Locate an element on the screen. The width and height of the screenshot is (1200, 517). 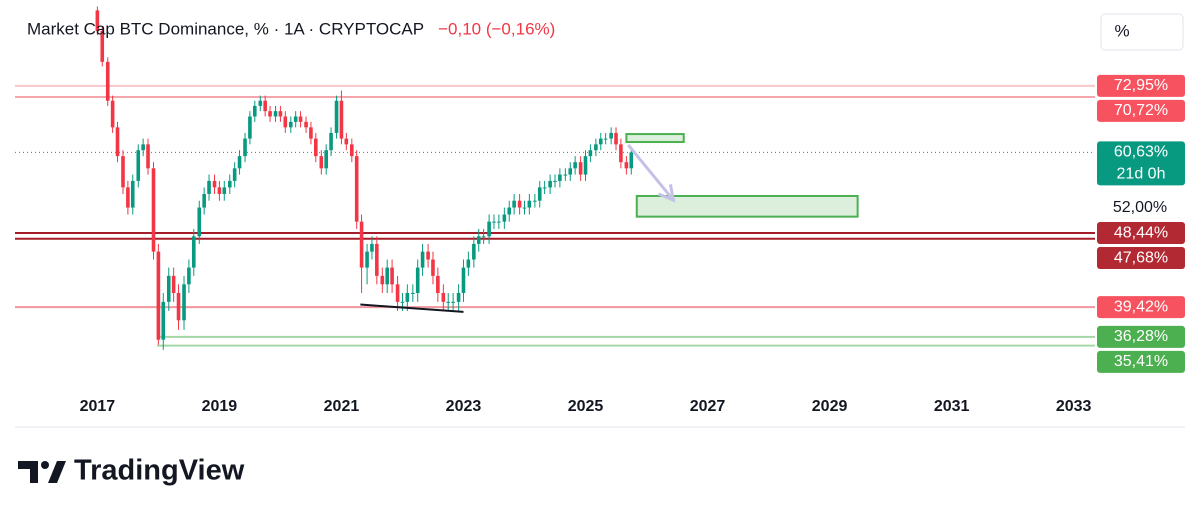
x-tick-label: 2033 is located at coordinates (1074, 406).